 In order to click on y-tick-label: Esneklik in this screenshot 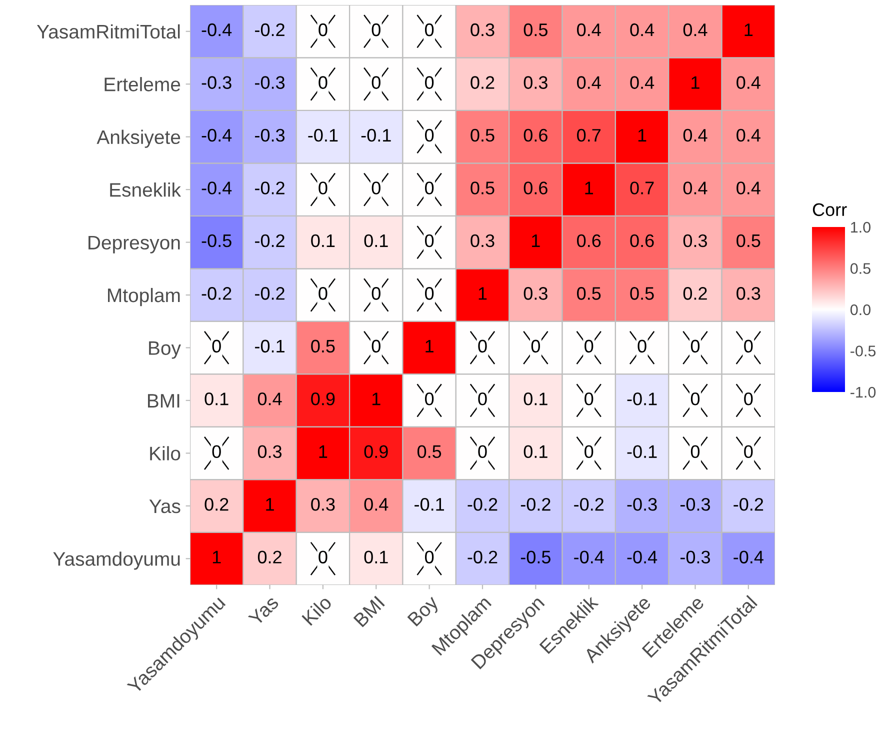, I will do `click(145, 189)`.